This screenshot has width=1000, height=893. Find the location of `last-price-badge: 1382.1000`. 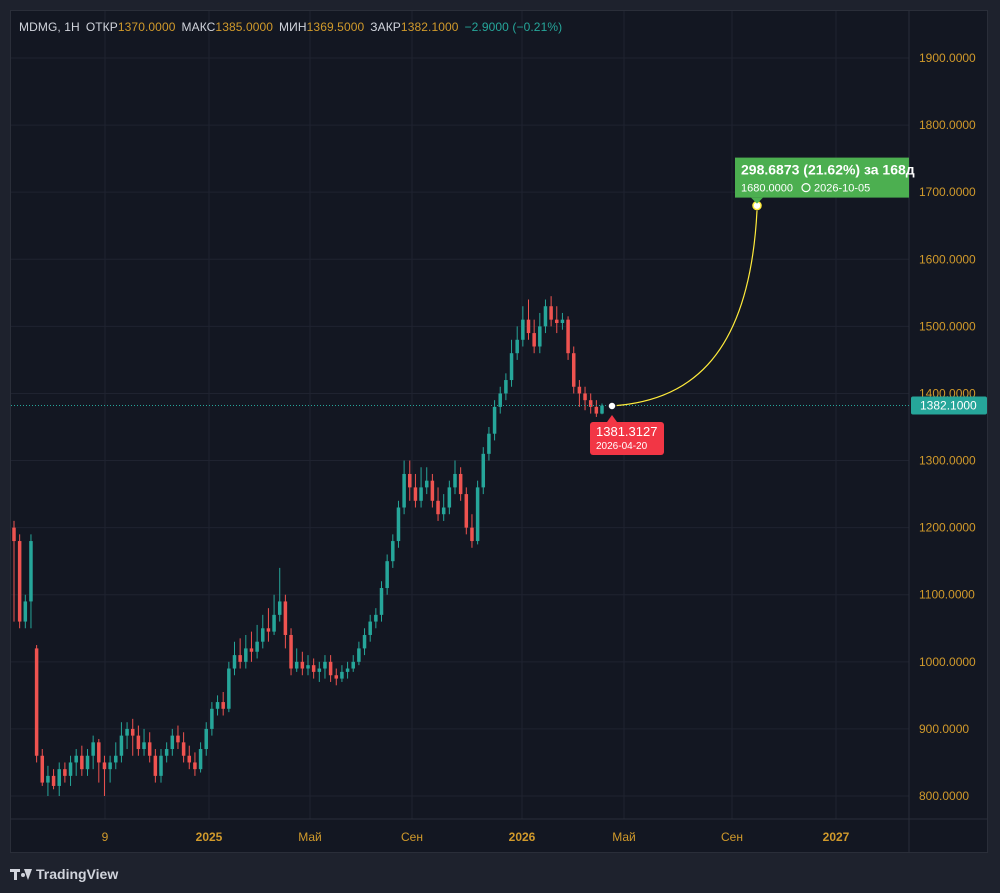

last-price-badge: 1382.1000 is located at coordinates (949, 405).